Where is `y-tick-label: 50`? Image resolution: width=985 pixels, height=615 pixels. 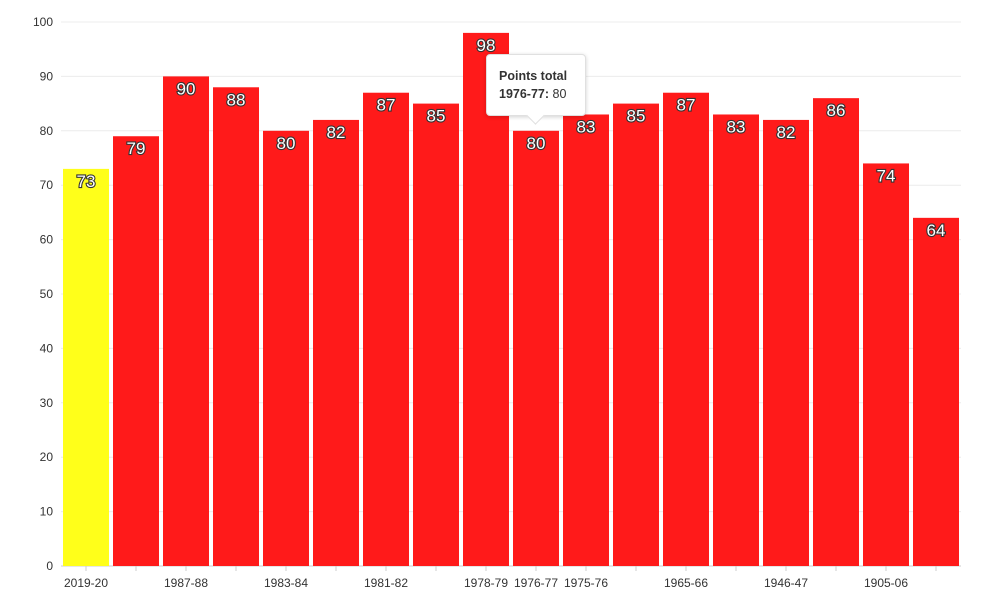 y-tick-label: 50 is located at coordinates (47, 294).